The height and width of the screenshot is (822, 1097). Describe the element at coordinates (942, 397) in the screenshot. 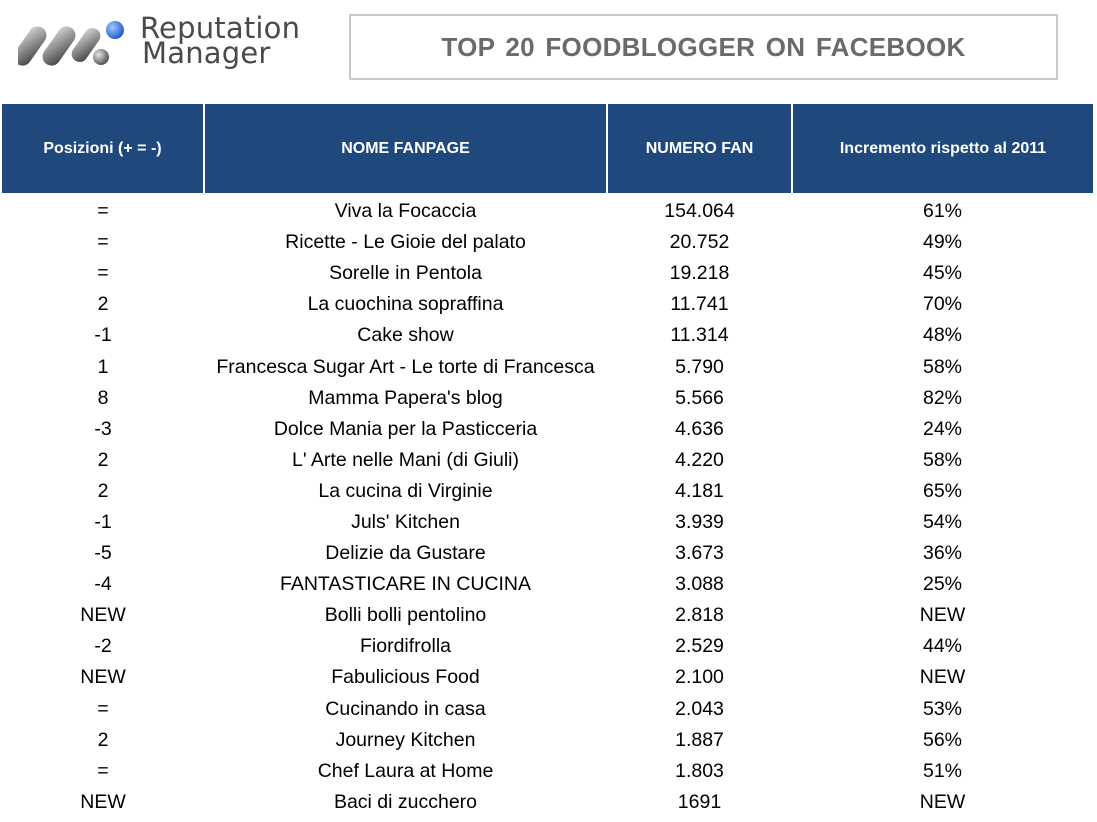

I see `increase-cell: 82%` at that location.